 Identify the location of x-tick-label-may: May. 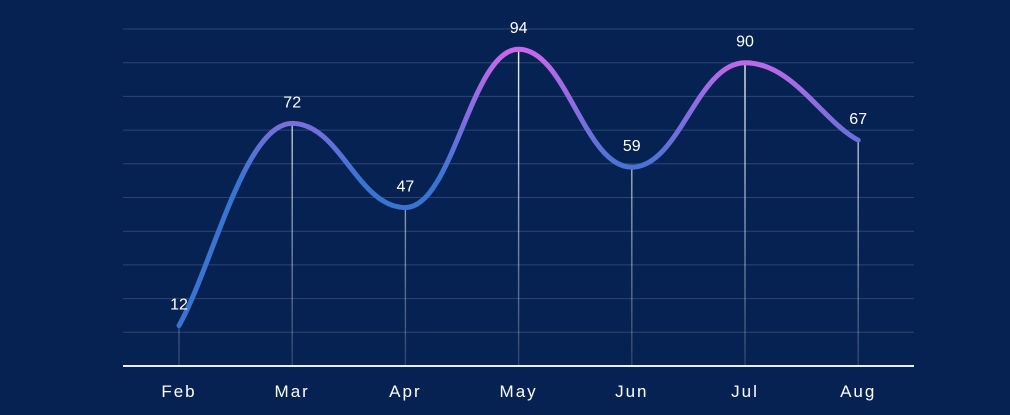
(519, 391).